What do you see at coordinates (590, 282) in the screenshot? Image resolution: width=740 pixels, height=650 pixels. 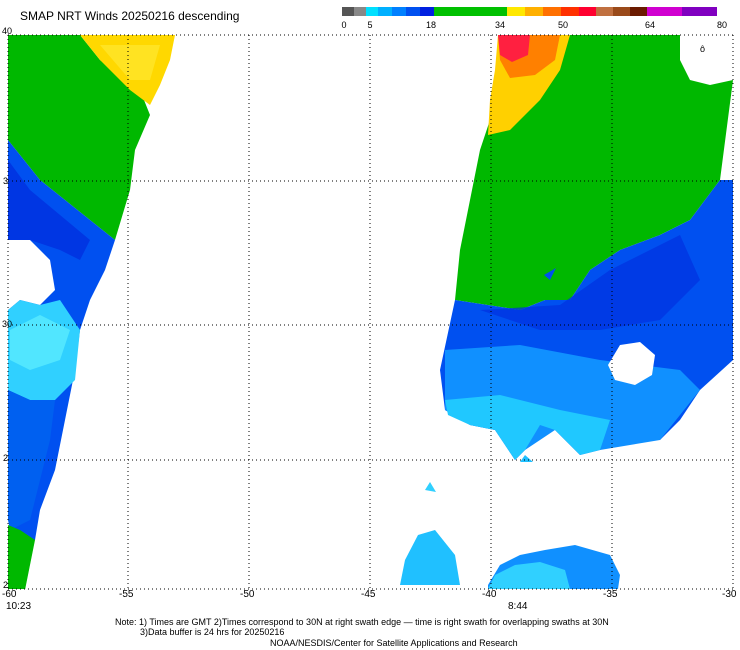 I see `right-swath-blue-deep` at bounding box center [590, 282].